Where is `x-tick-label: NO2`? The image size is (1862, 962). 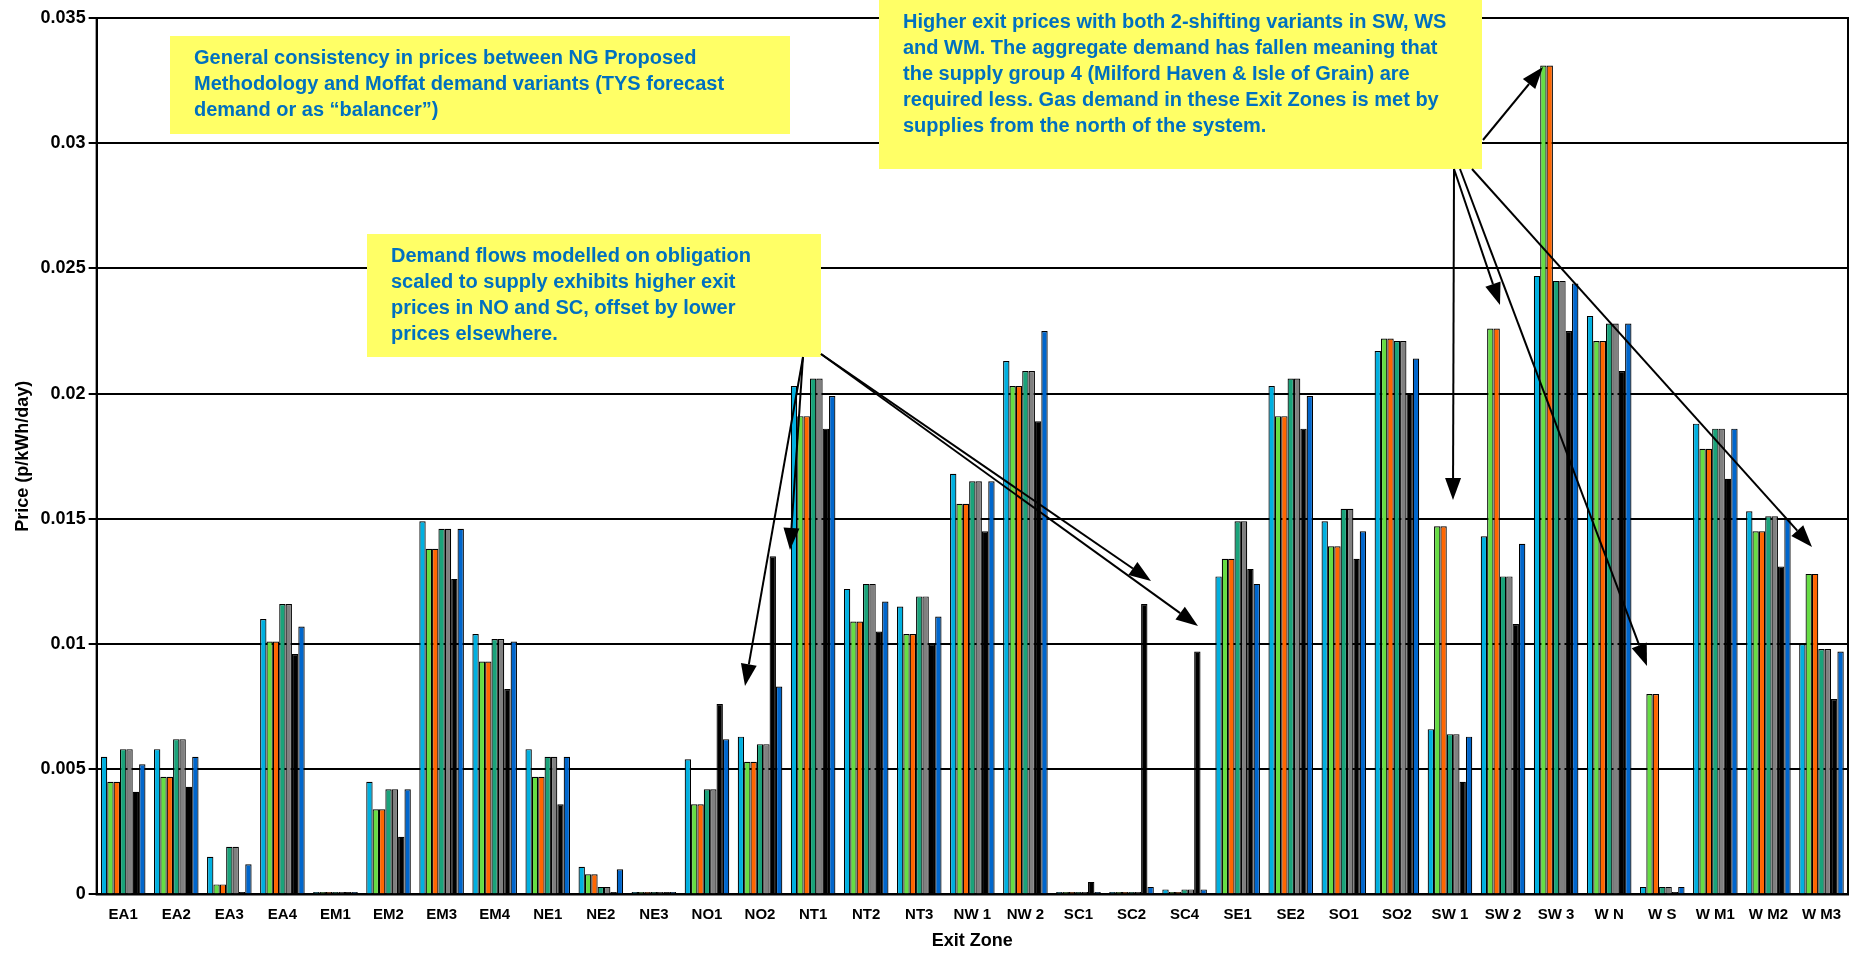 x-tick-label: NO2 is located at coordinates (760, 913).